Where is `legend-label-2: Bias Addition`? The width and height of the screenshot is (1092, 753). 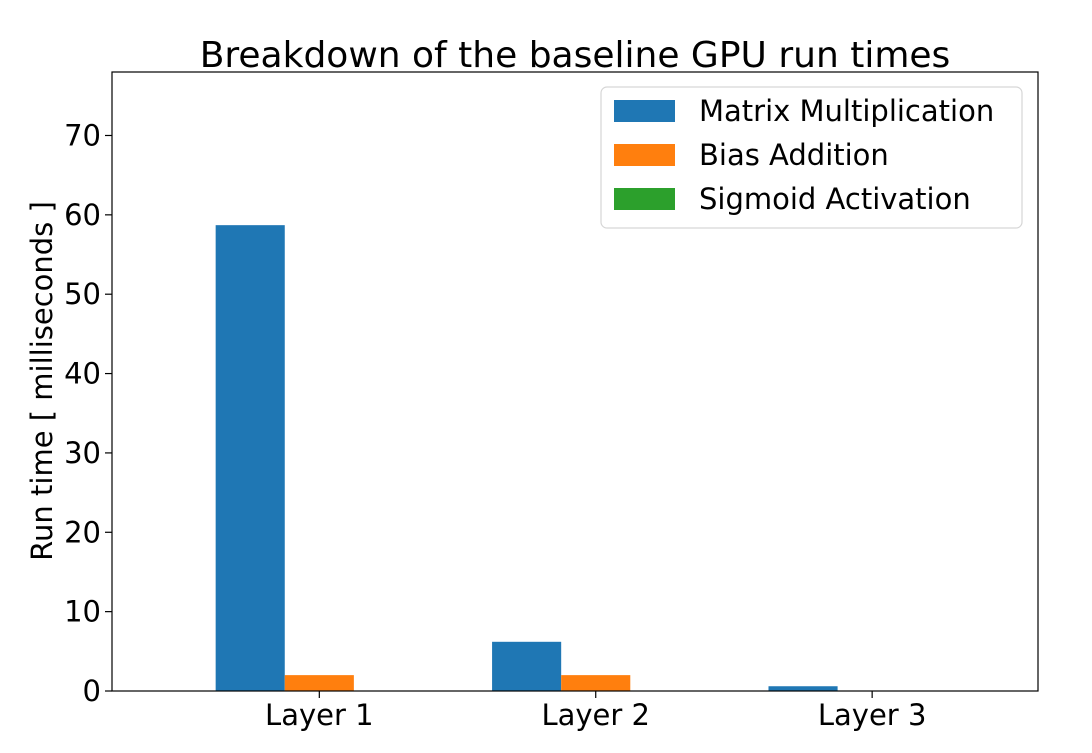
legend-label-2: Bias Addition is located at coordinates (794, 155).